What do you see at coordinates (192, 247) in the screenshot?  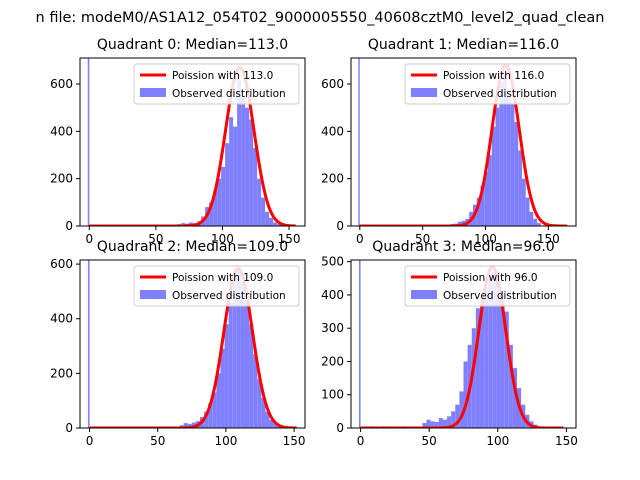 I see `subplot-title: Quadrant 2: Median=109.0` at bounding box center [192, 247].